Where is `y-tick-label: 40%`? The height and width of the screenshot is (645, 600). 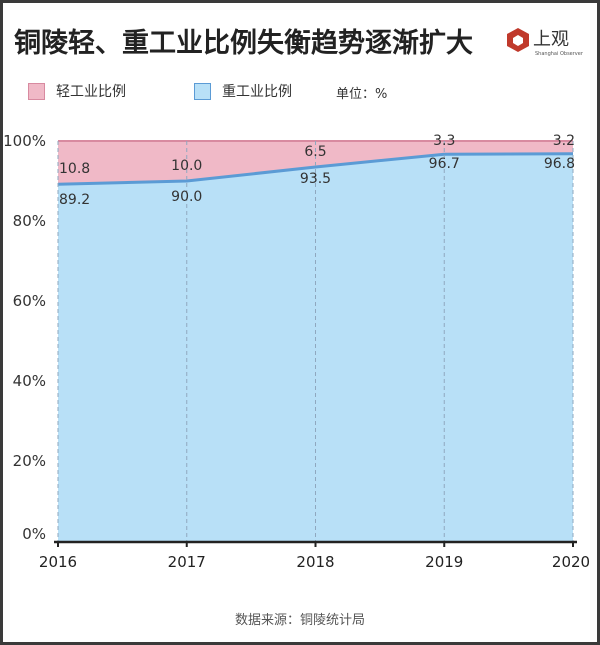
y-tick-label: 40% is located at coordinates (29, 381).